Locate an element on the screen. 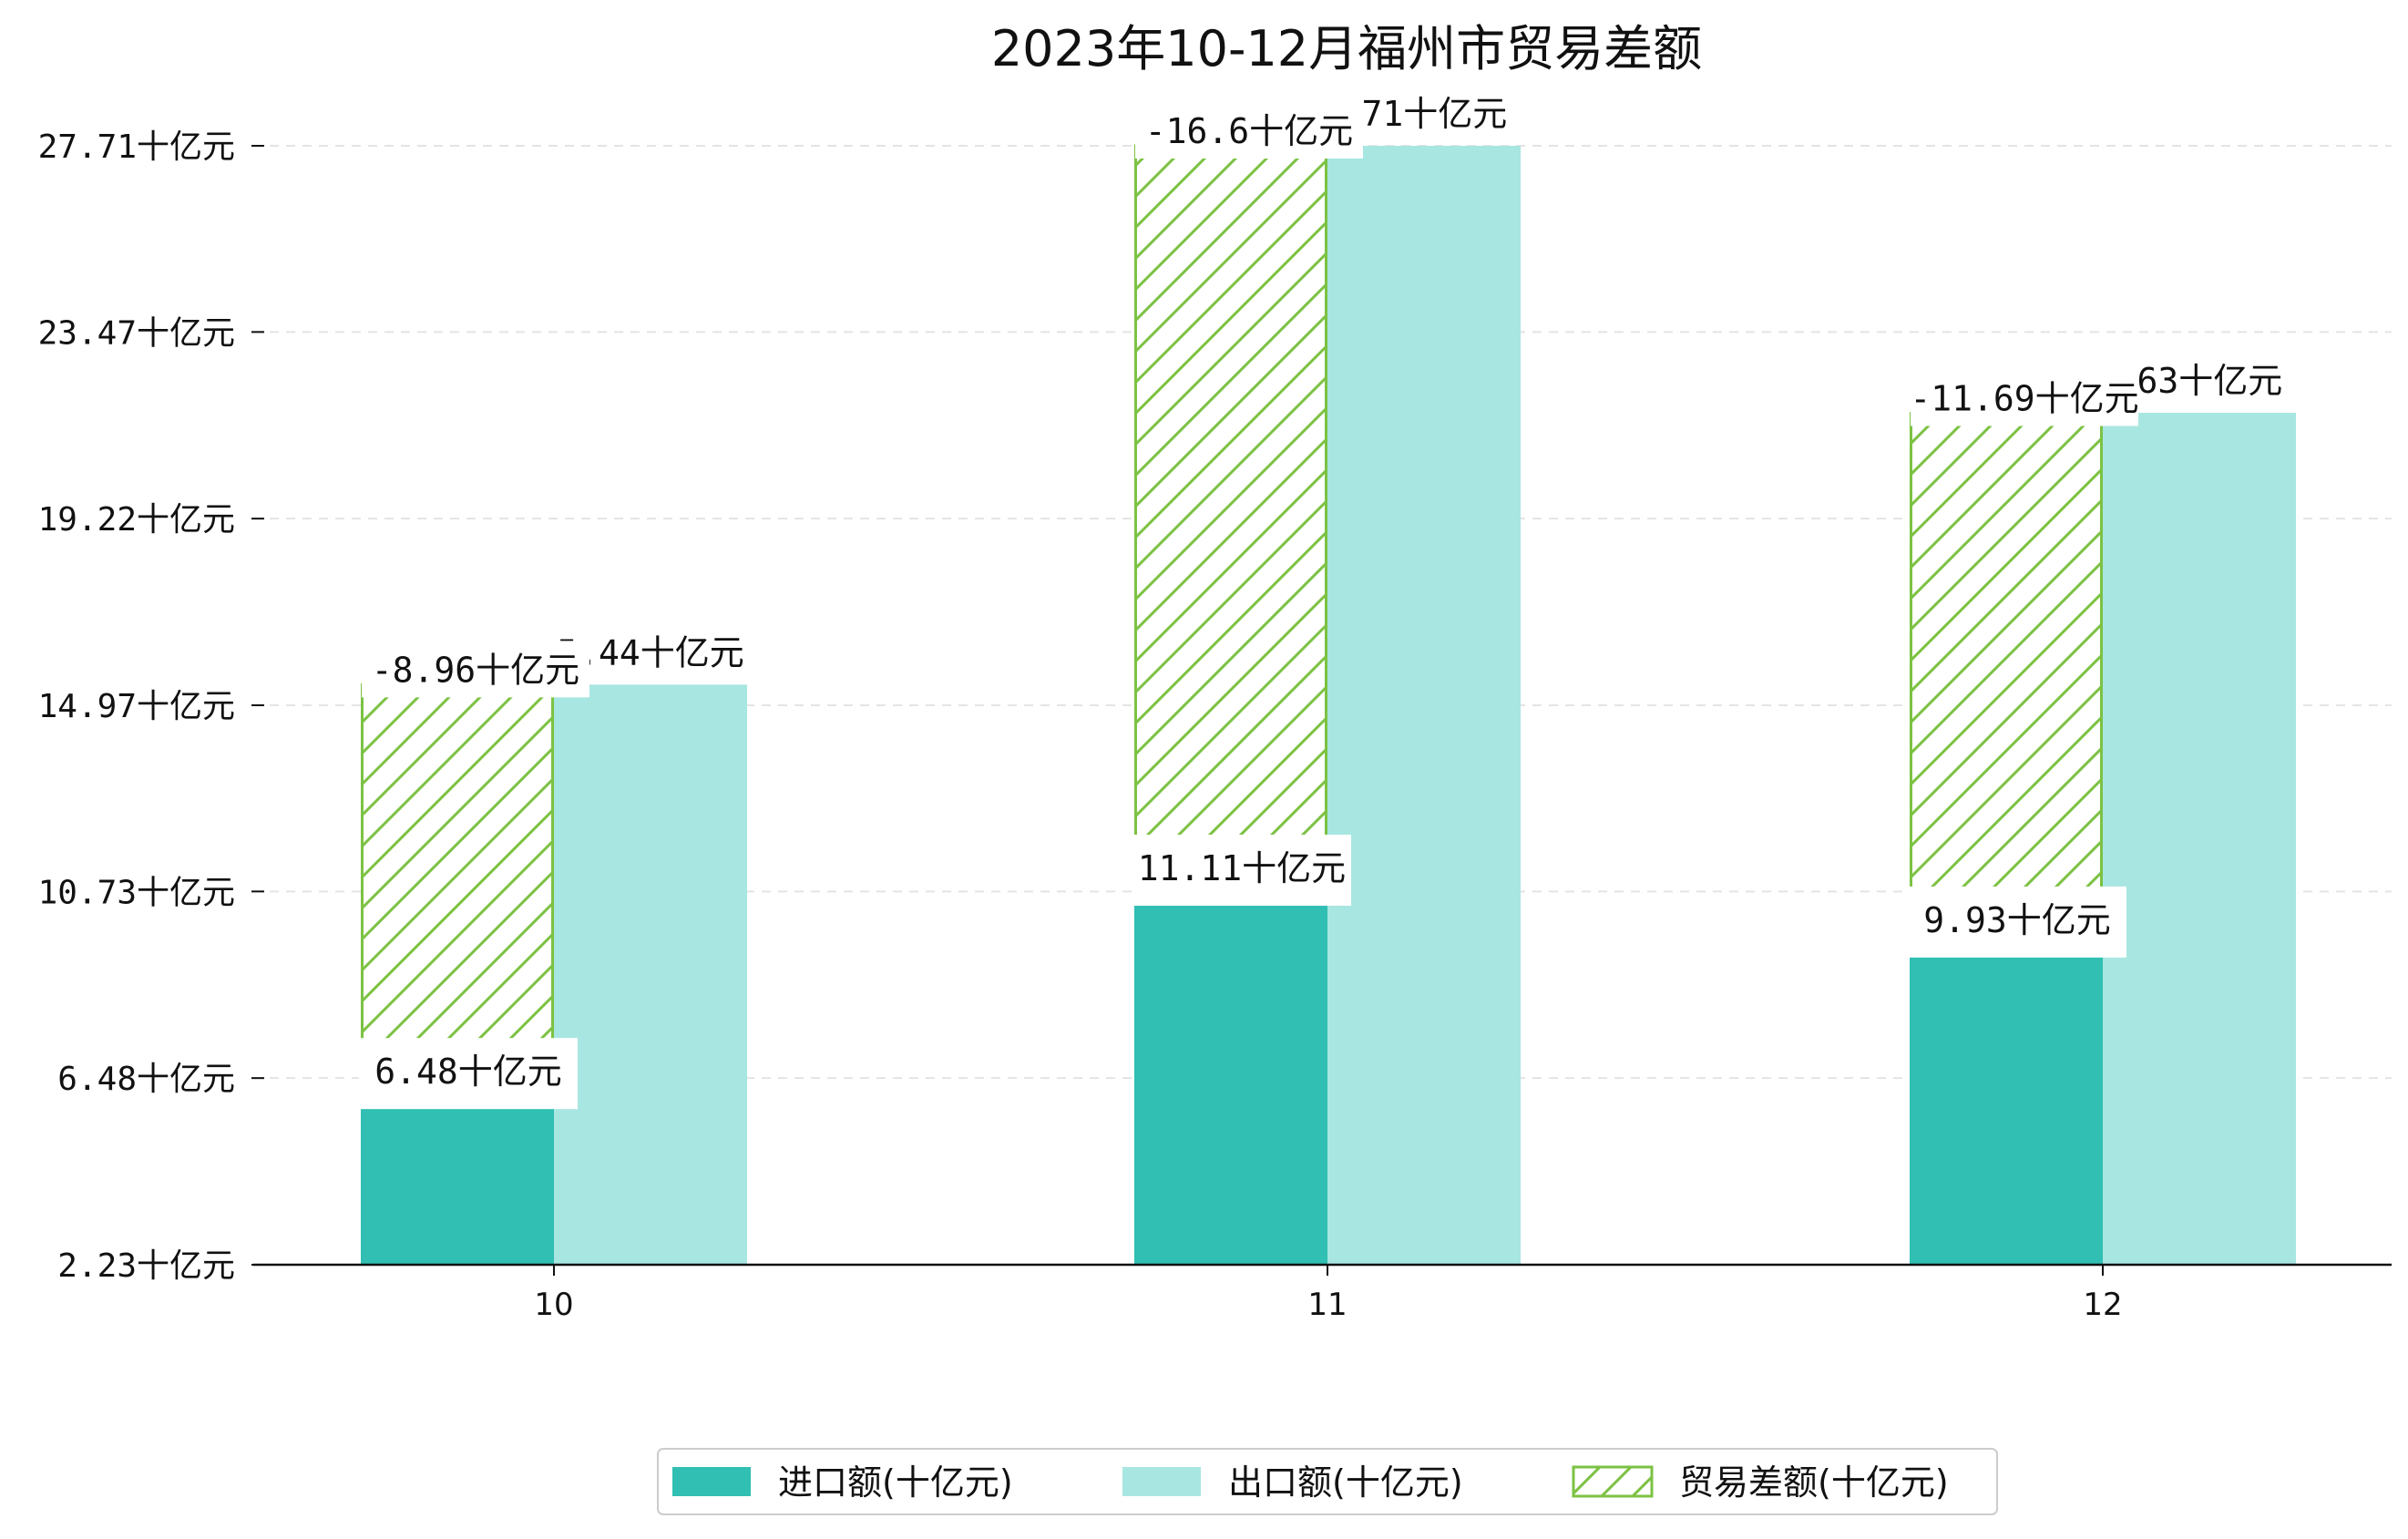 Image resolution: width=2408 pixels, height=1539 pixels. legend: 进口额(十亿元) 出口额(十亿元) 贸易差额(十亿元) is located at coordinates (1327, 1482).